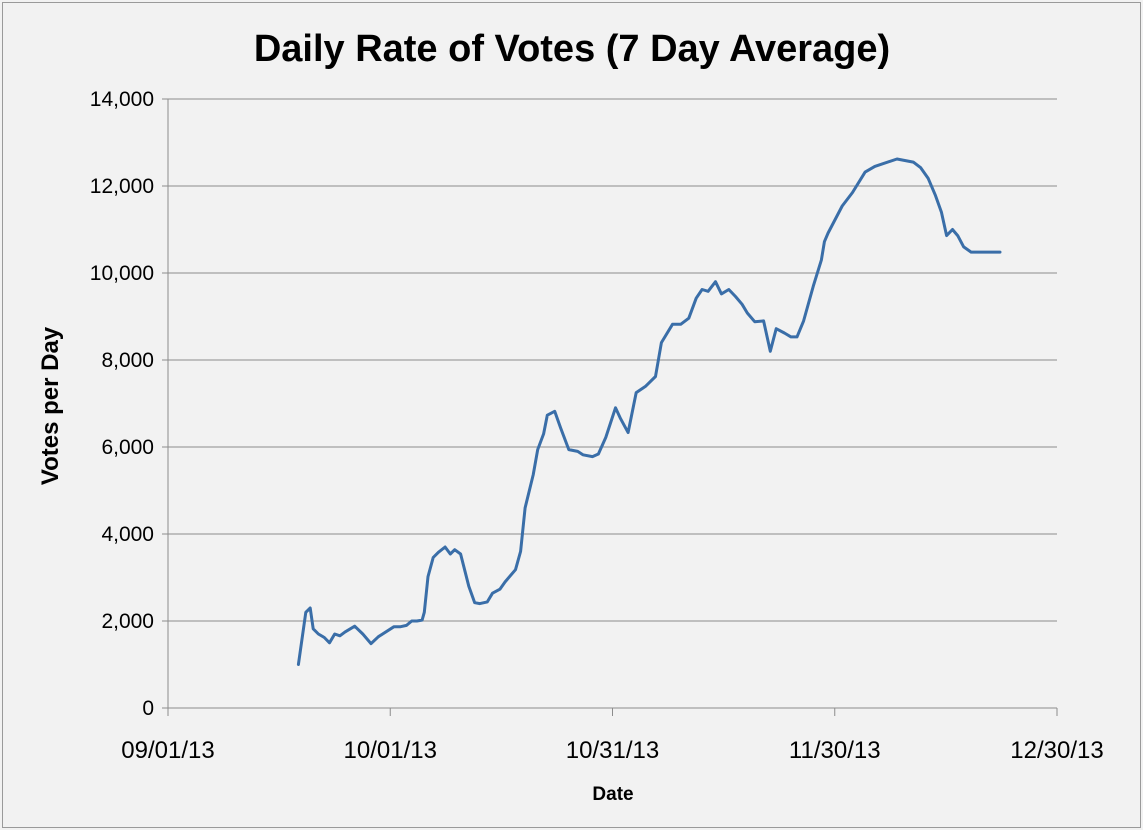  What do you see at coordinates (127, 360) in the screenshot?
I see `y-tick-label: 8,000` at bounding box center [127, 360].